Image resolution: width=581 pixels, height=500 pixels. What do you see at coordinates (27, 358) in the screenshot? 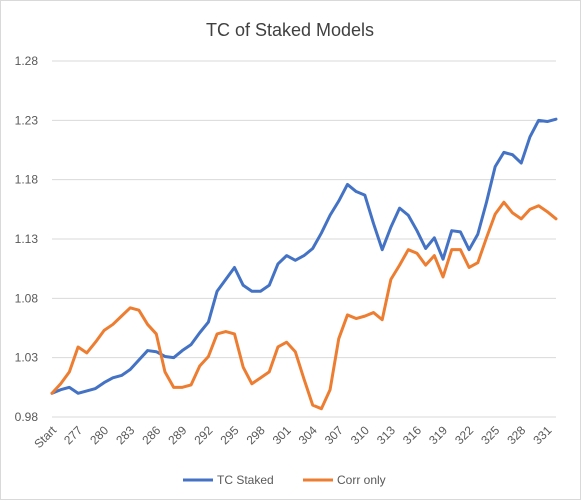
I see `y-tick-label: 1.03` at bounding box center [27, 358].